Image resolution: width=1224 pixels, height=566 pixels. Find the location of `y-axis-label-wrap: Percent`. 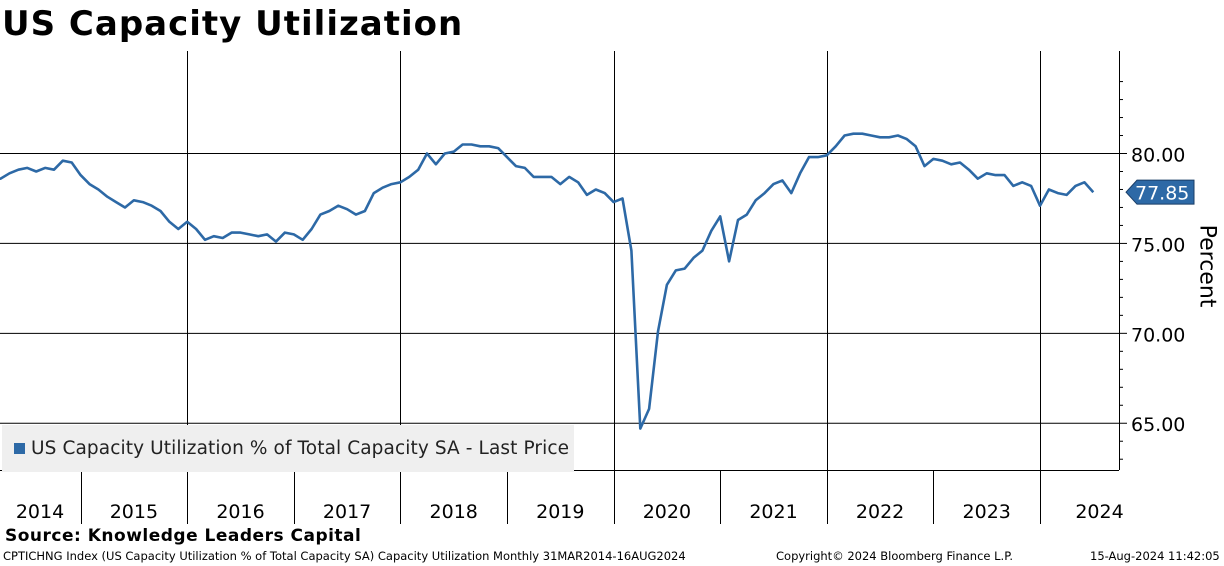

y-axis-label-wrap: Percent is located at coordinates (1207, 266).